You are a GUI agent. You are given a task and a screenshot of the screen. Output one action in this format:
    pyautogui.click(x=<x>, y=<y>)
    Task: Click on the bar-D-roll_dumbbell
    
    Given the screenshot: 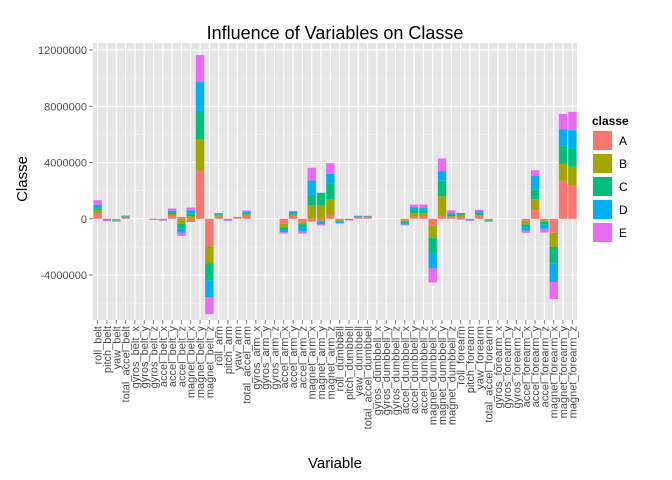 What is the action you would take?
    pyautogui.click(x=339, y=222)
    